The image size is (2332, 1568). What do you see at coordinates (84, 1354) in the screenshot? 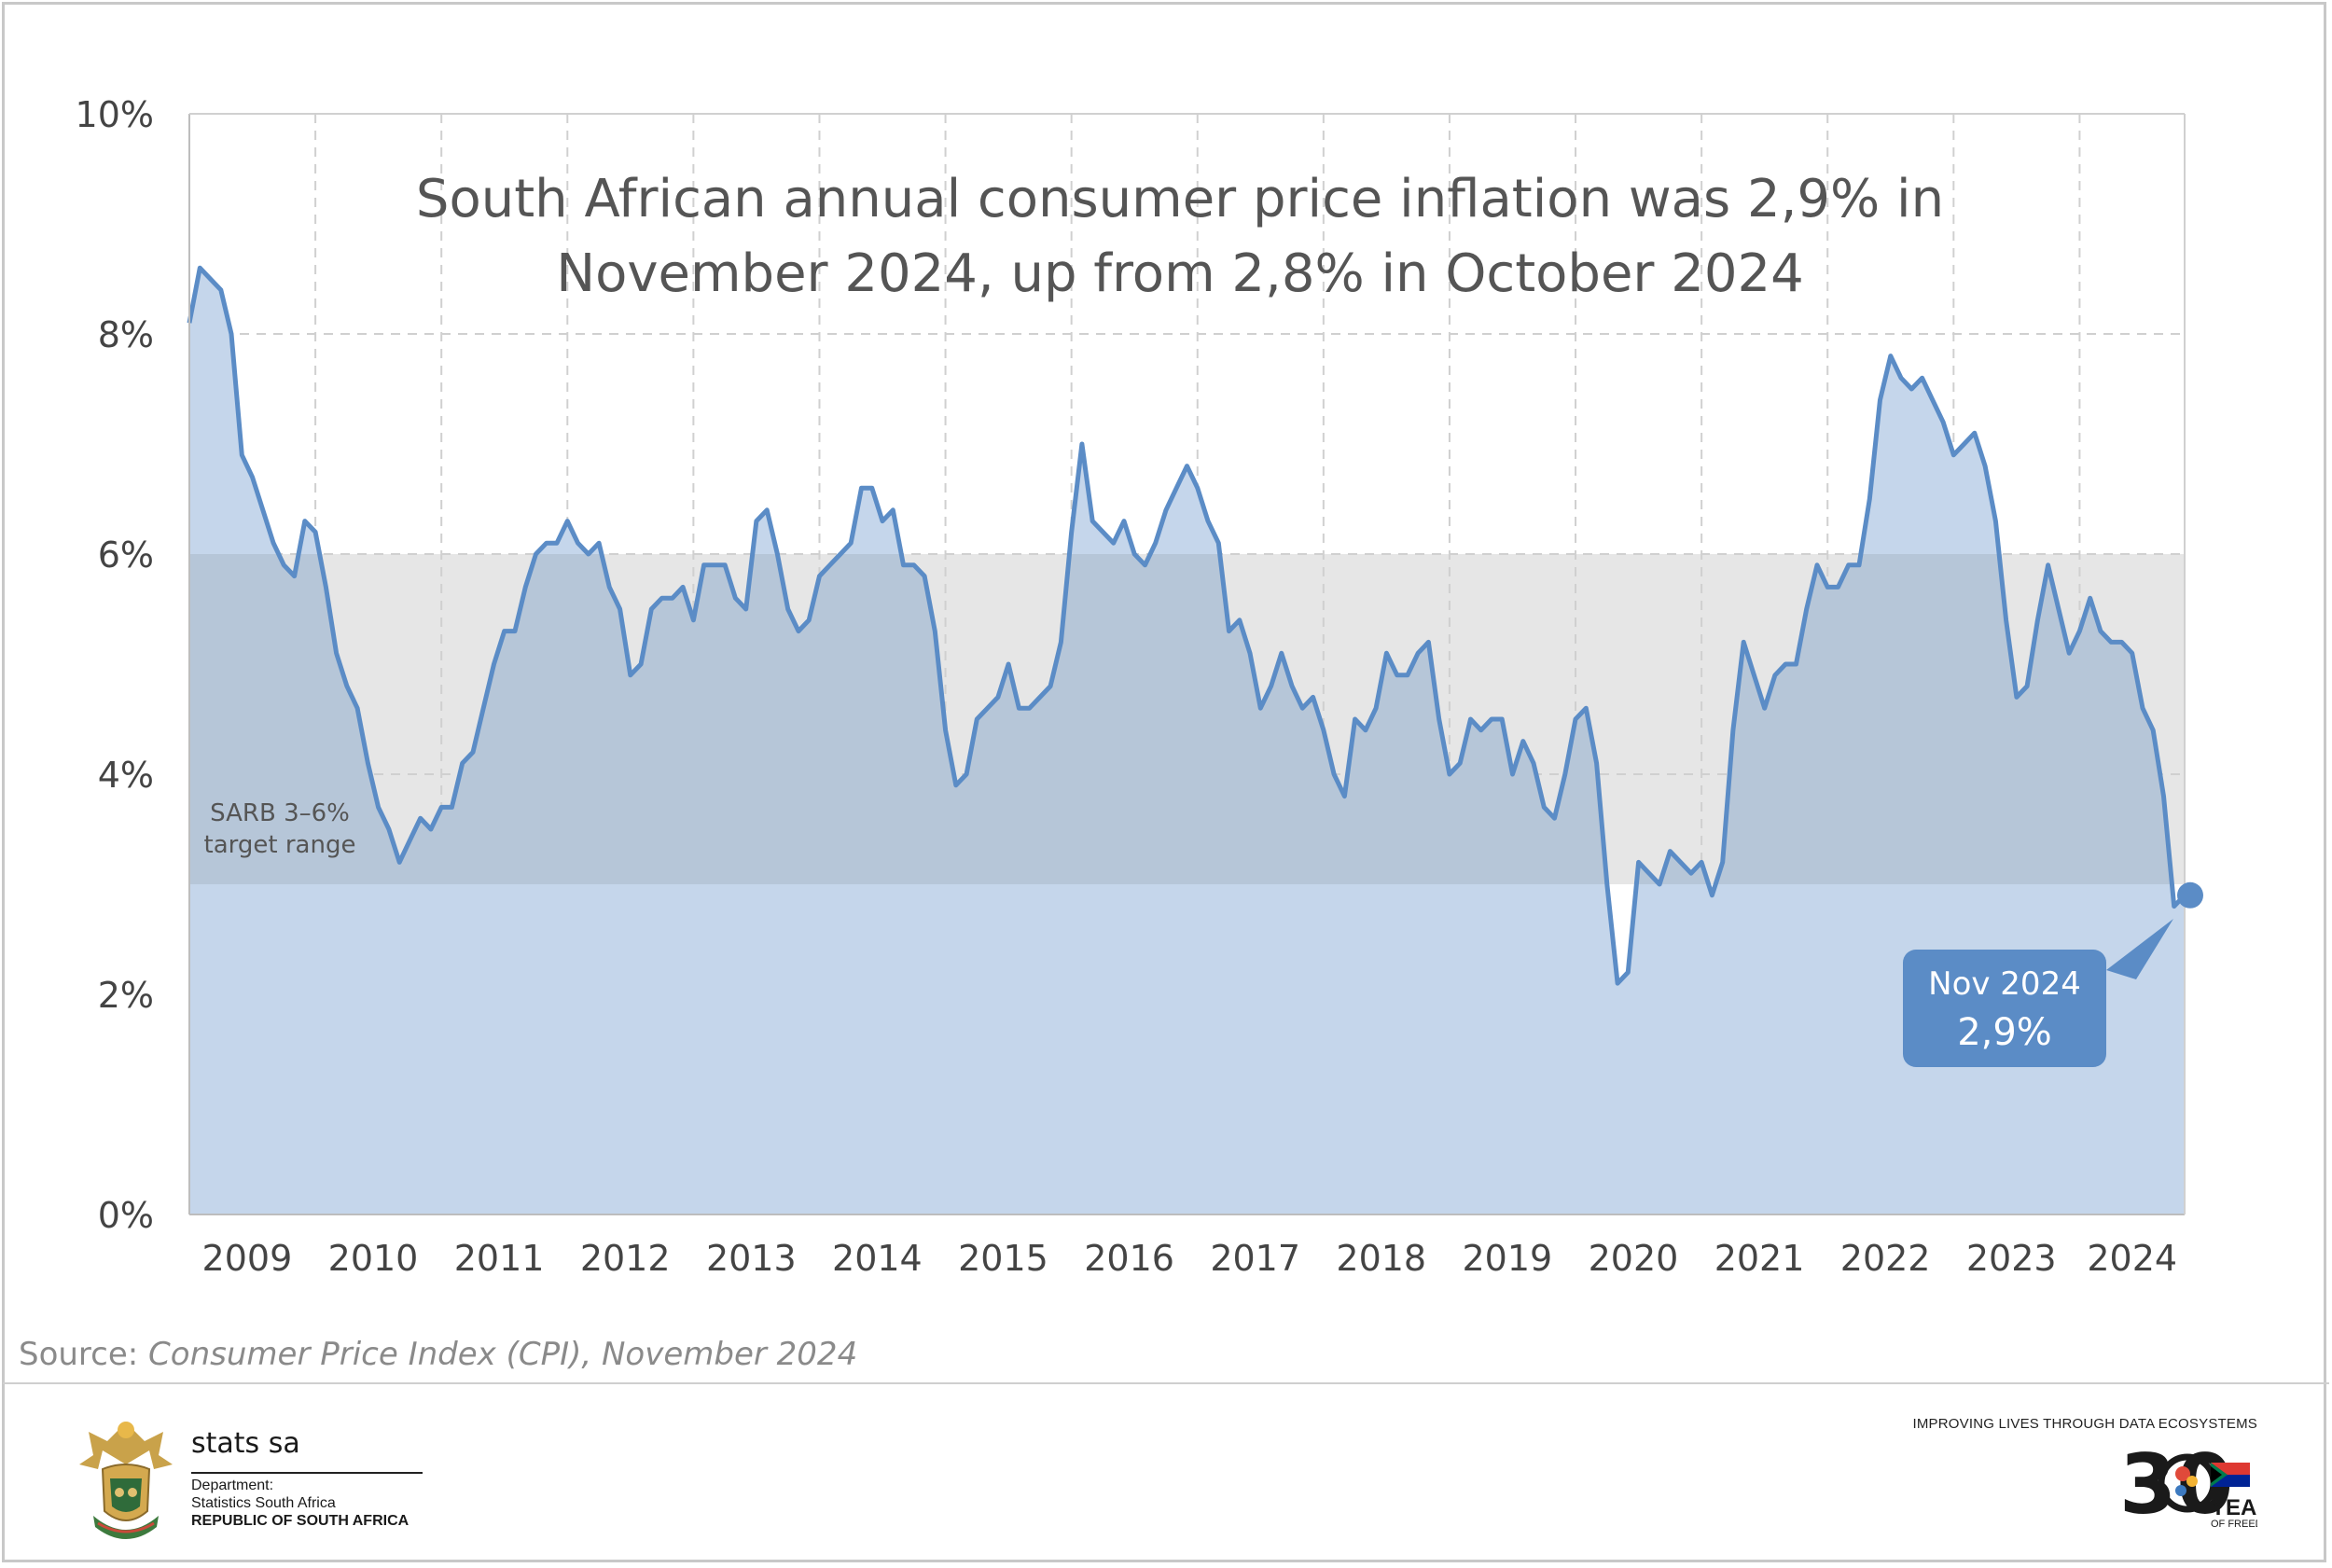
I see `source-prefix: Source:` at bounding box center [84, 1354].